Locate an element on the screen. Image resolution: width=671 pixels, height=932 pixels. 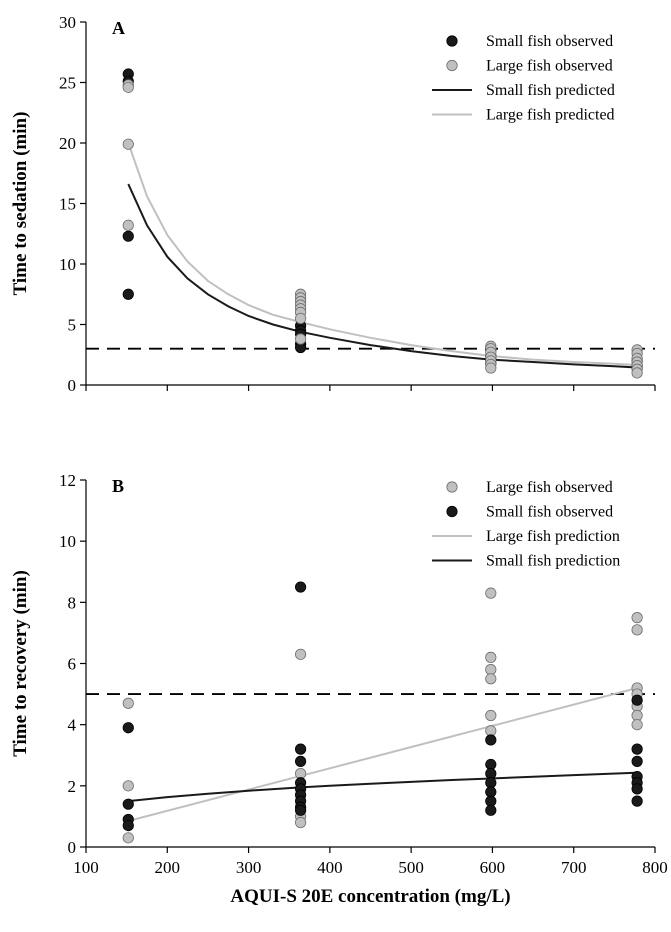
y-tick-label: 15 is located at coordinates (67, 204).